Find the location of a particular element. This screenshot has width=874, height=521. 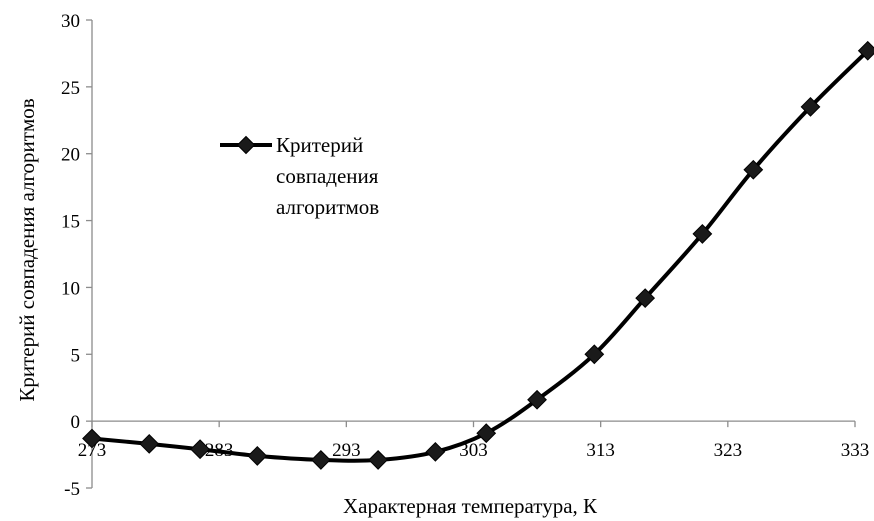

legend-label-line-3: алгоритмов is located at coordinates (327, 207).